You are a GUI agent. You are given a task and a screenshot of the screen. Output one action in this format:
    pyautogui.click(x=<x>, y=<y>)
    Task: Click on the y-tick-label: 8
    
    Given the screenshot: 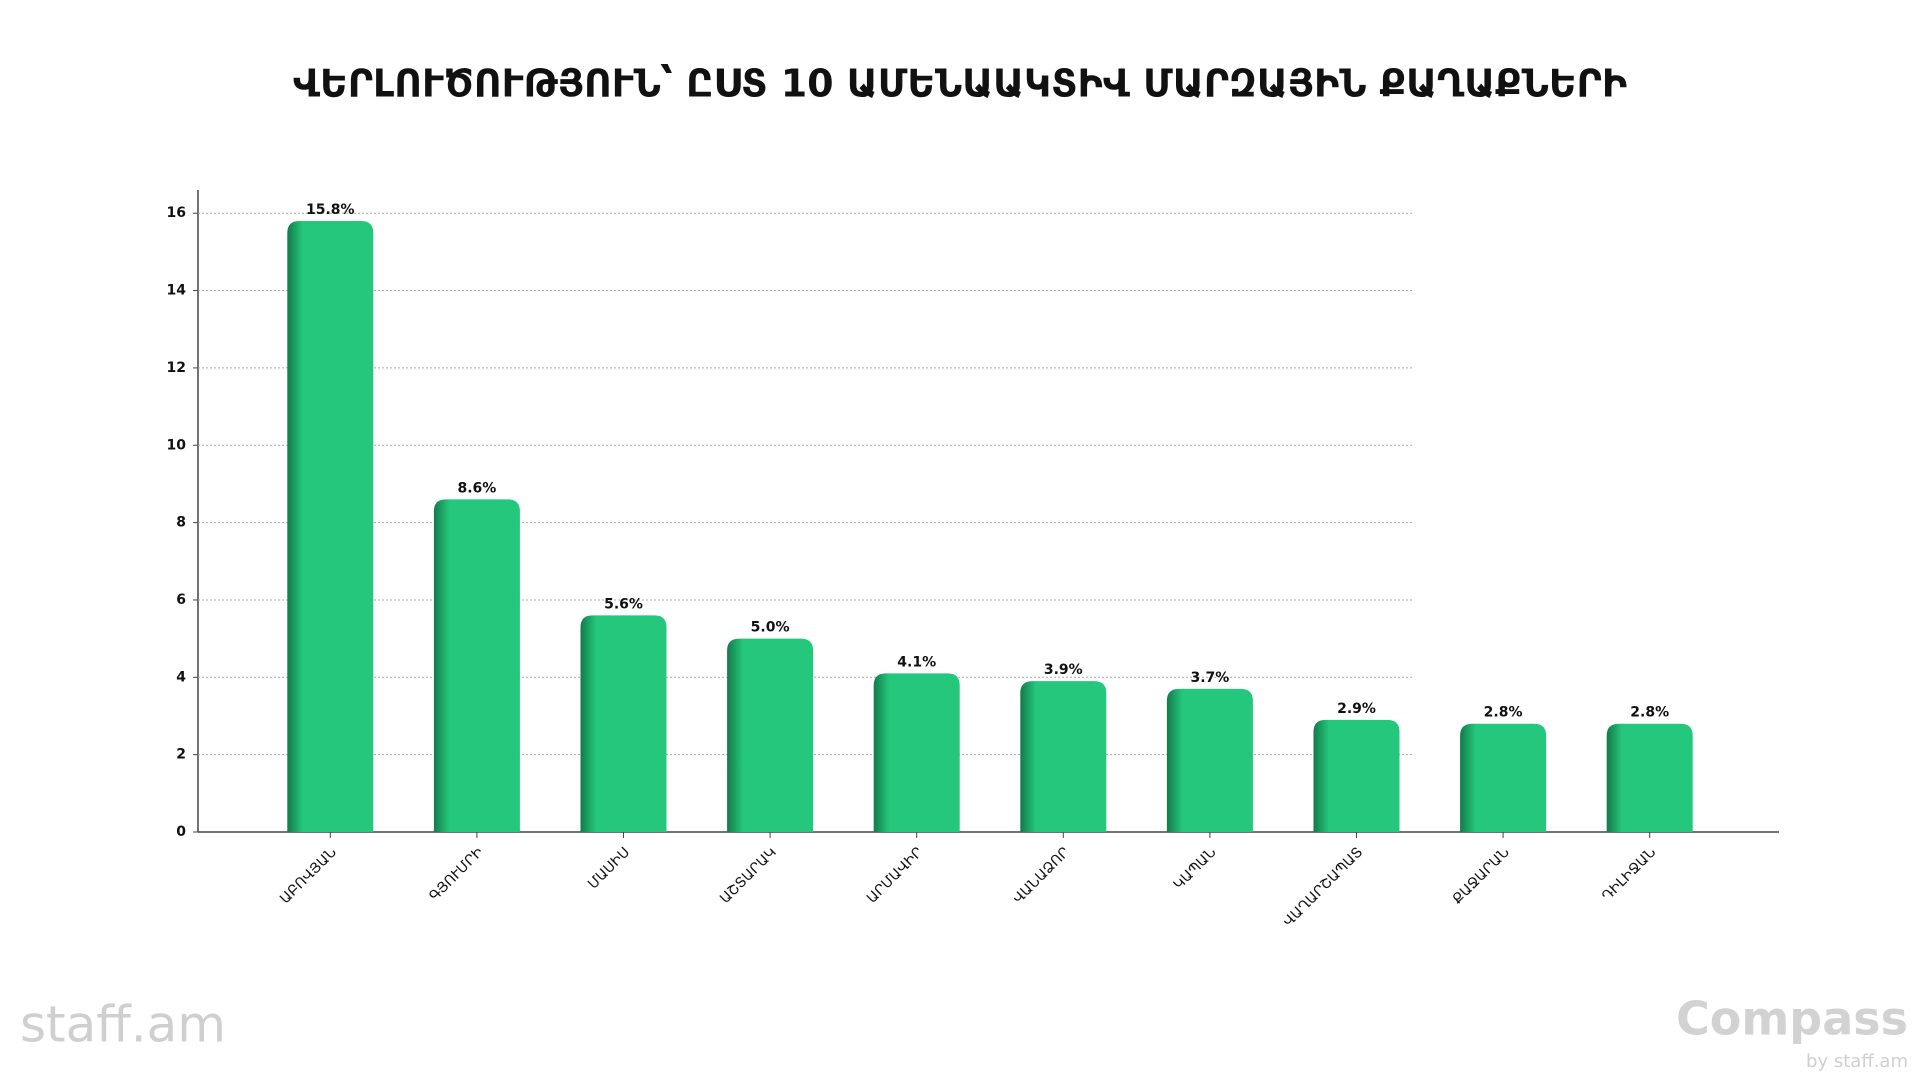 What is the action you would take?
    pyautogui.click(x=181, y=523)
    